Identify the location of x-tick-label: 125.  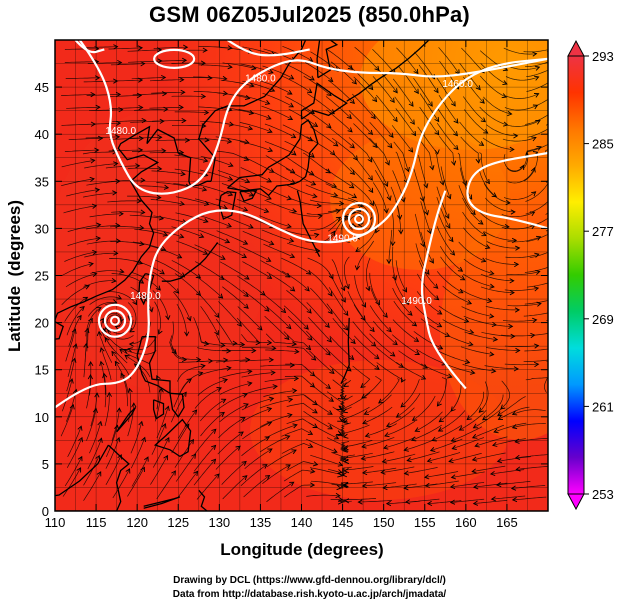
(178, 522).